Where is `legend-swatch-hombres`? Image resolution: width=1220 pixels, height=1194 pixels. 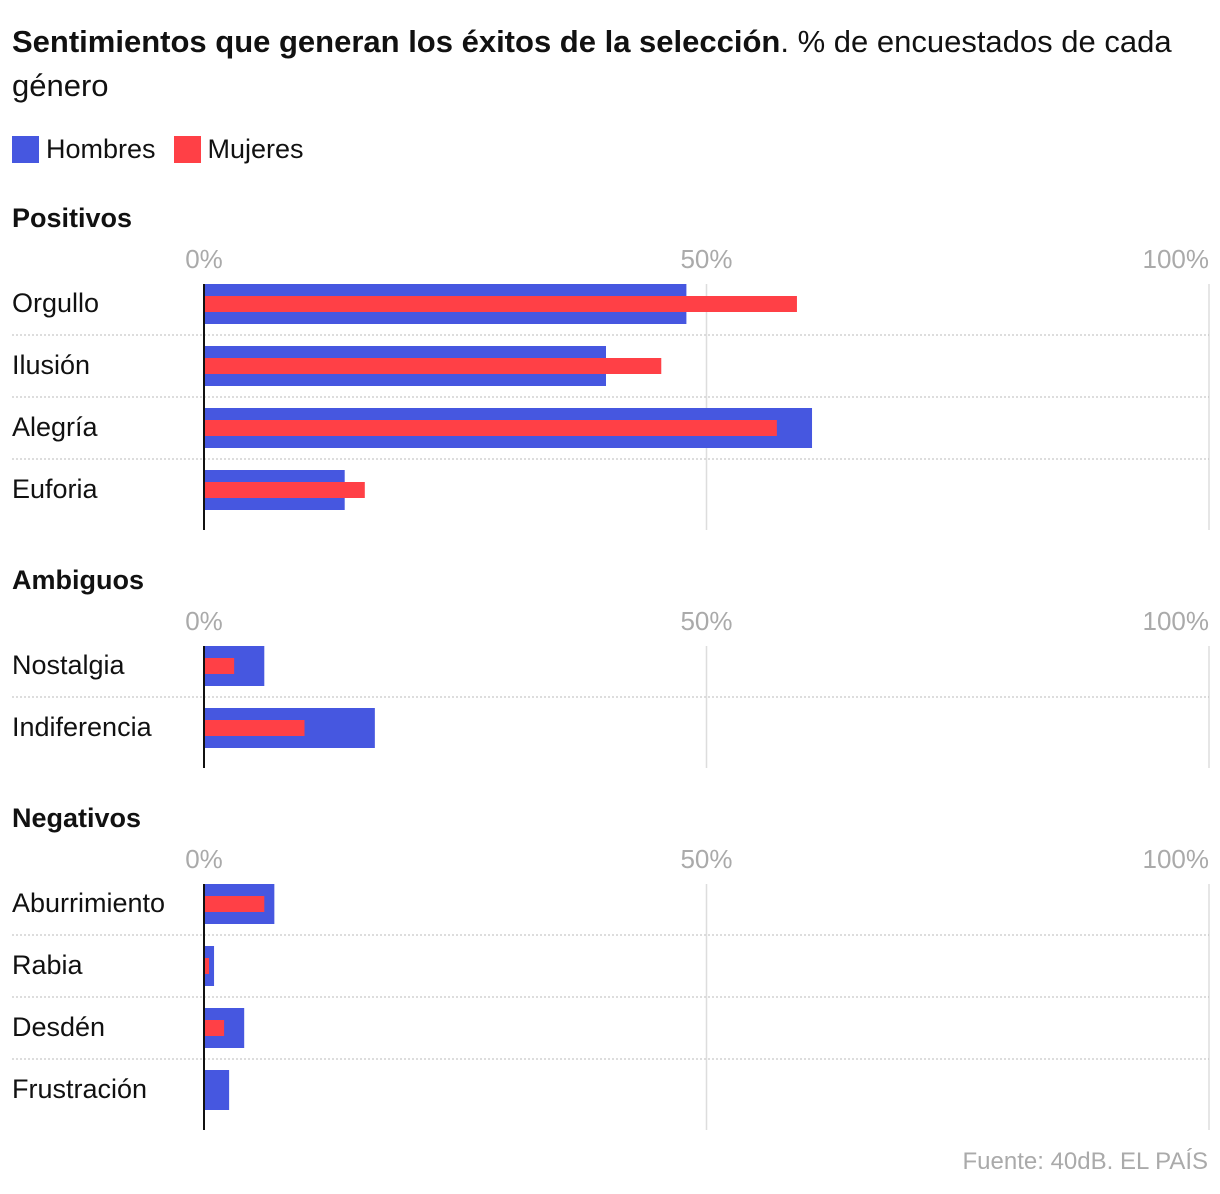
legend-swatch-hombres is located at coordinates (25, 149).